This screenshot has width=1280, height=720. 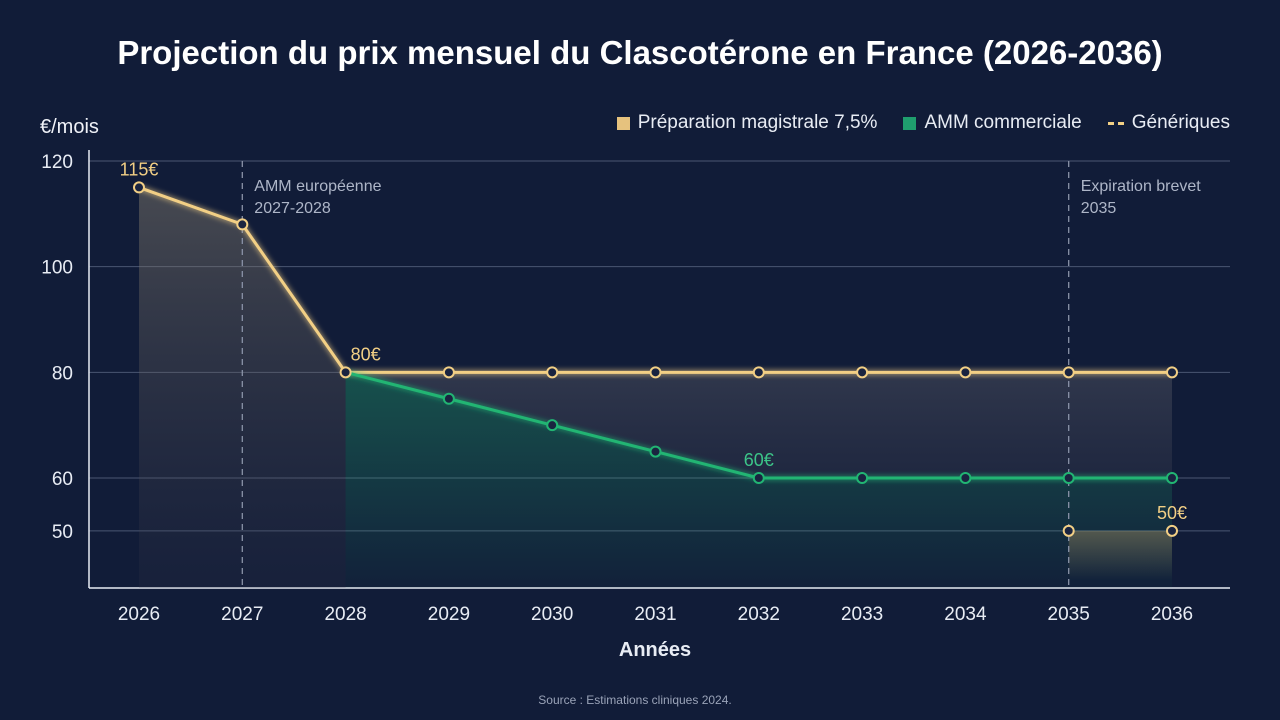 I want to click on y-tick-label: 60, so click(x=62, y=479).